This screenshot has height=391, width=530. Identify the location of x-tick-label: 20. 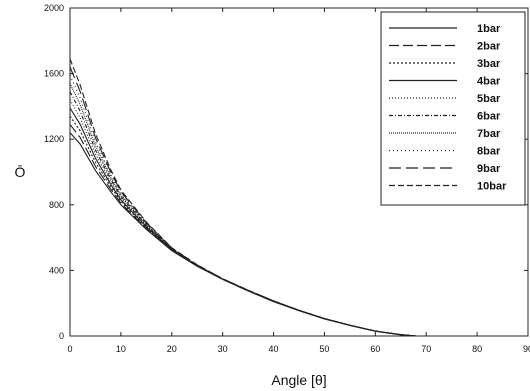
(172, 349).